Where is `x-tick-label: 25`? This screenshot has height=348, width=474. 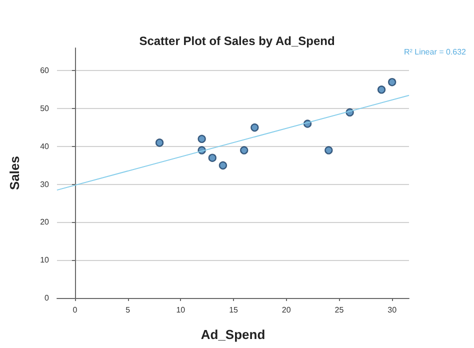 x-tick-label: 25 is located at coordinates (339, 310).